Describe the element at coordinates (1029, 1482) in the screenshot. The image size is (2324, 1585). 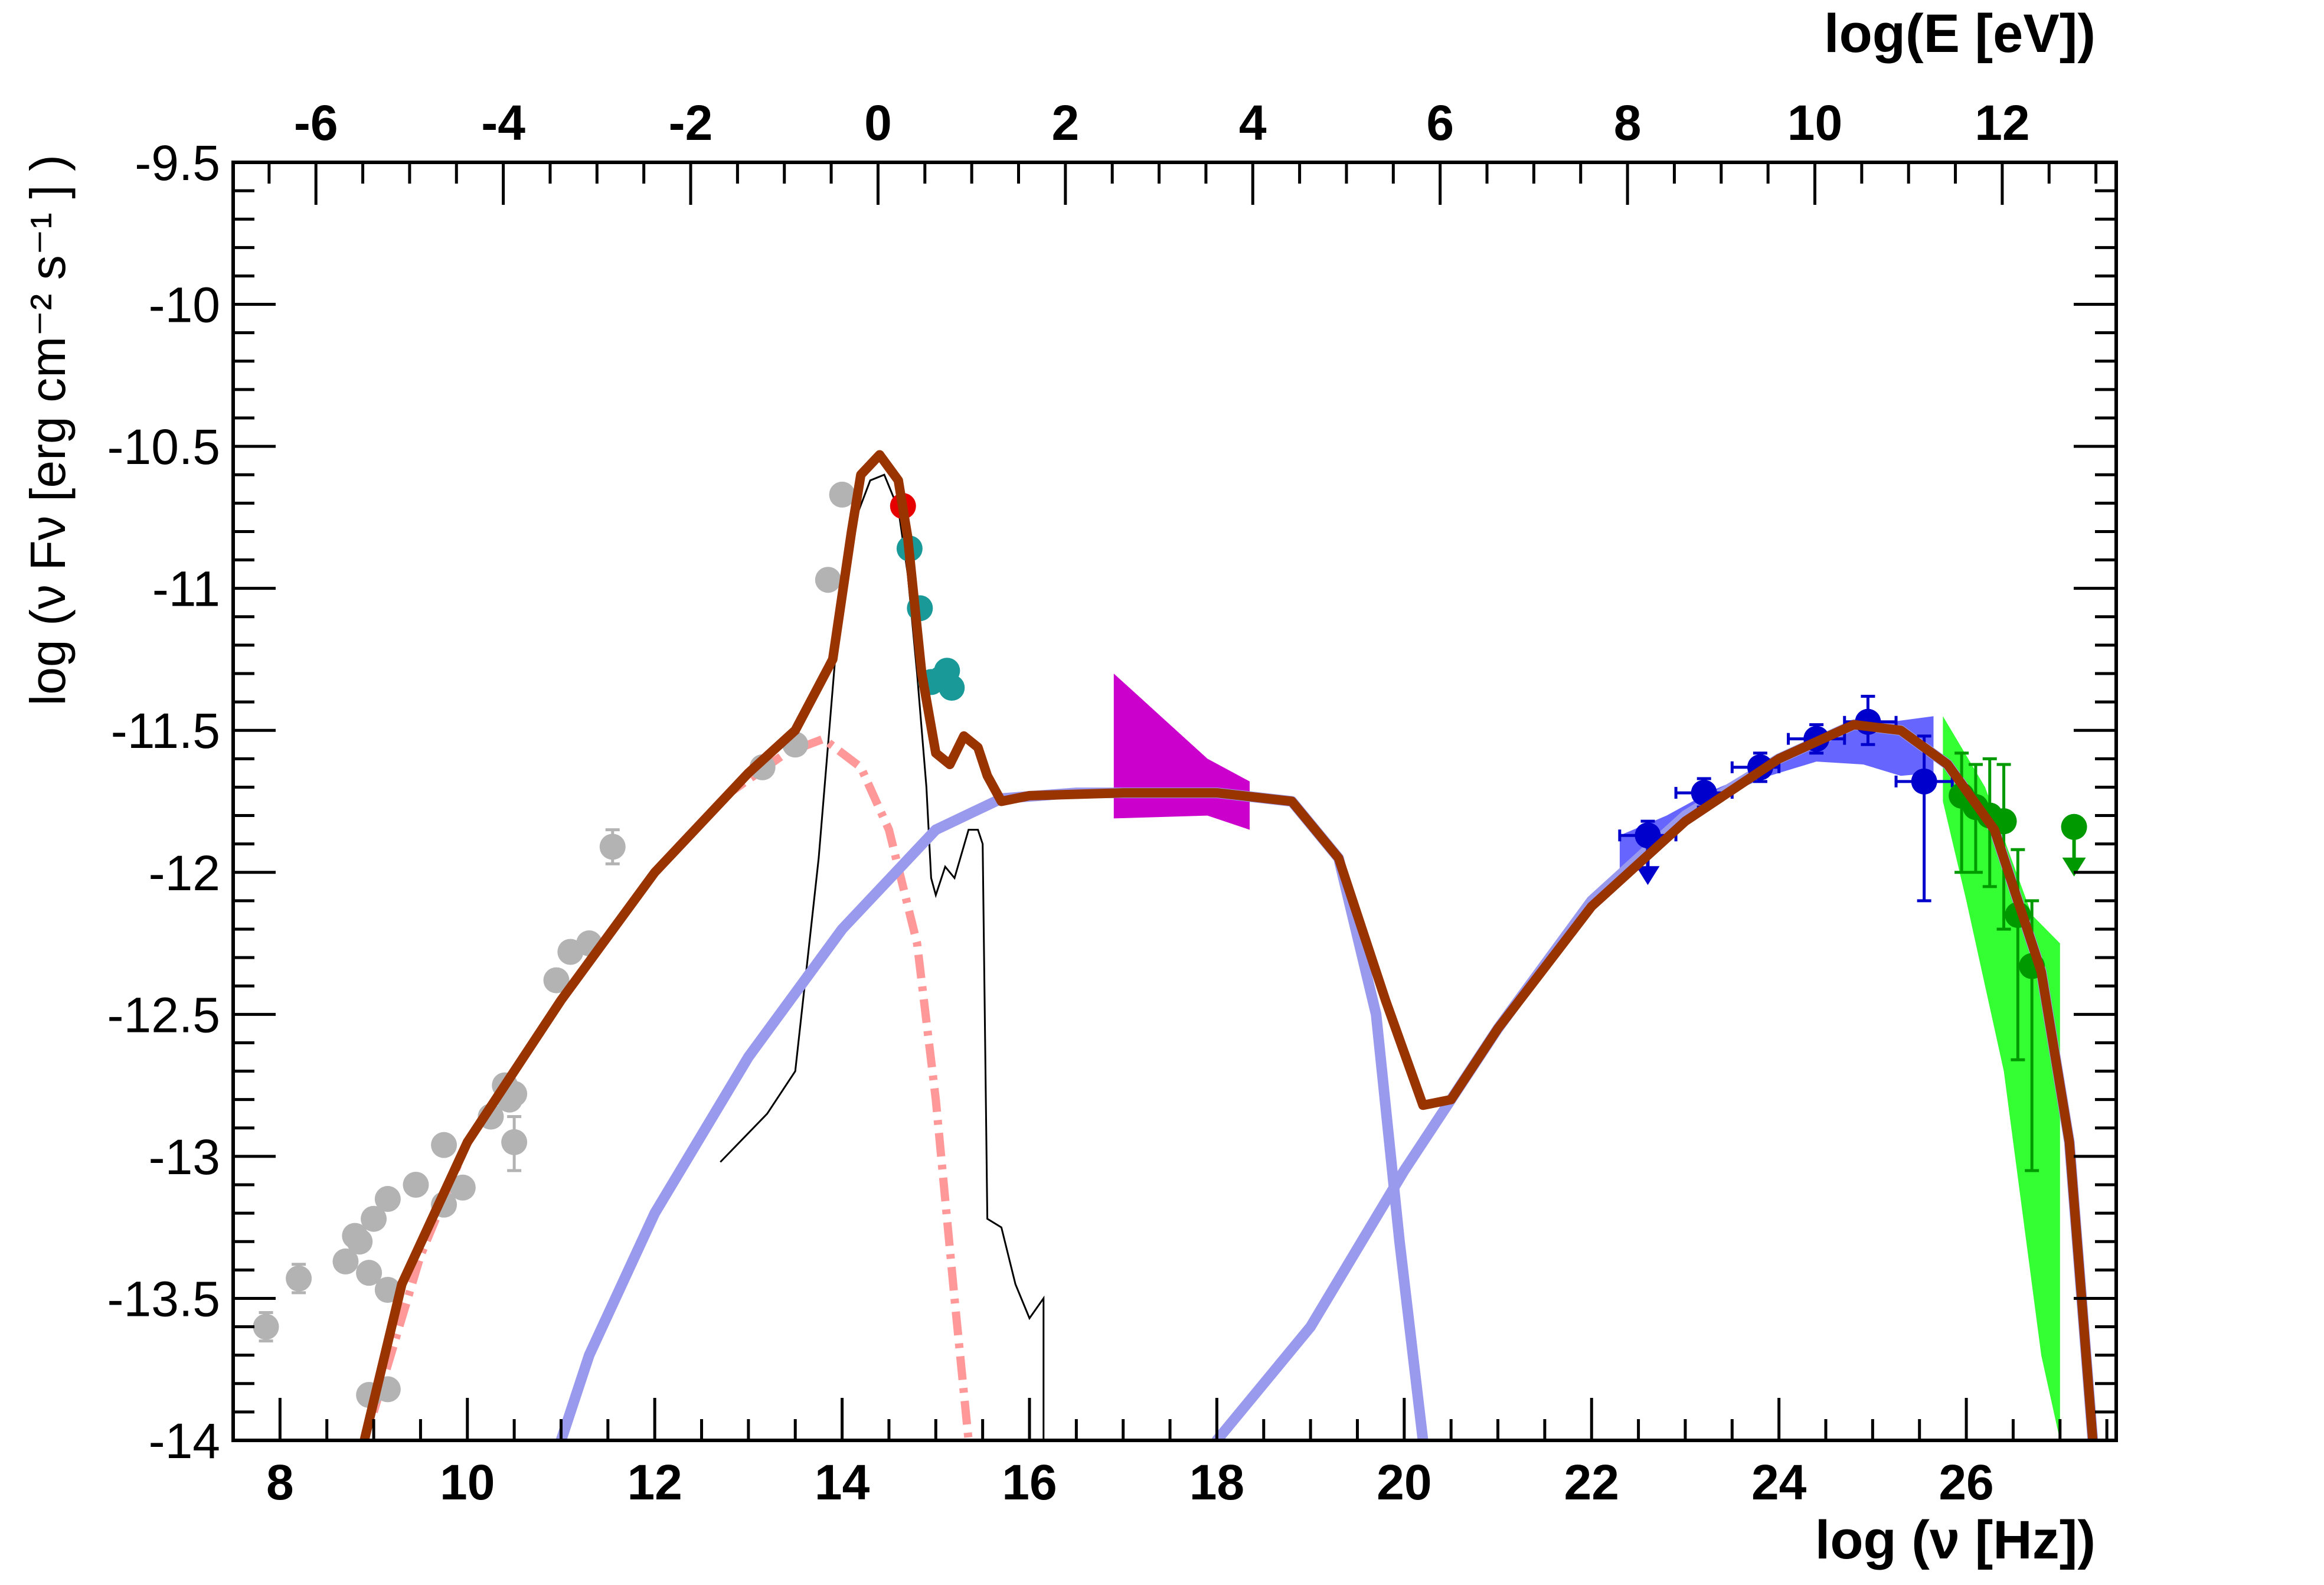
I see `x-tick-label: 16` at that location.